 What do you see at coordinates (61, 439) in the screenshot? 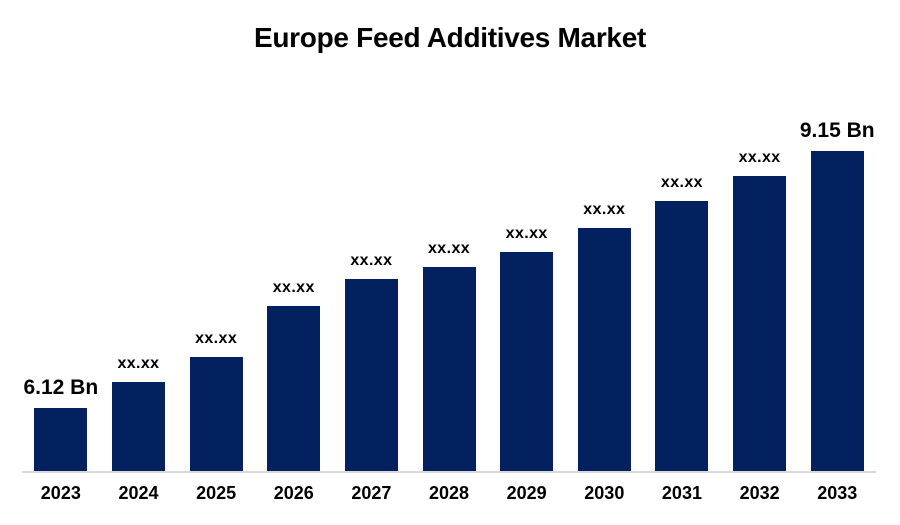
I see `bar-2023` at bounding box center [61, 439].